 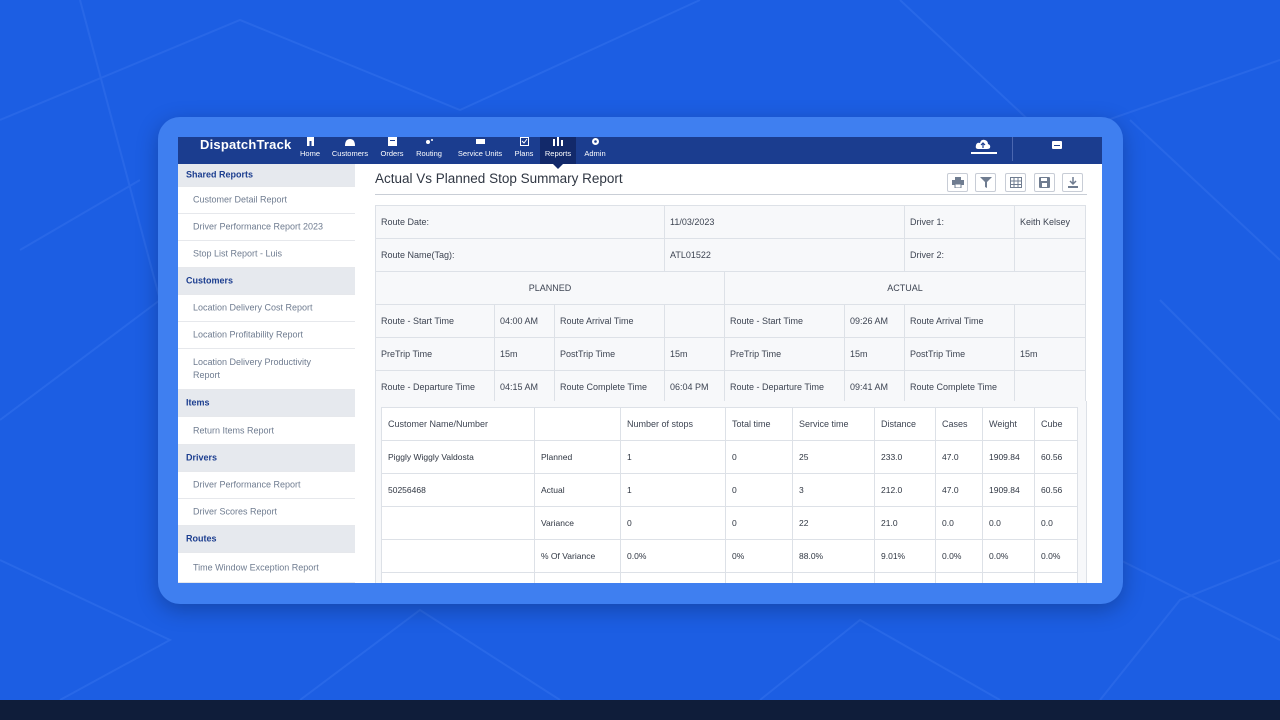 I want to click on column-header: Total time, so click(x=759, y=424).